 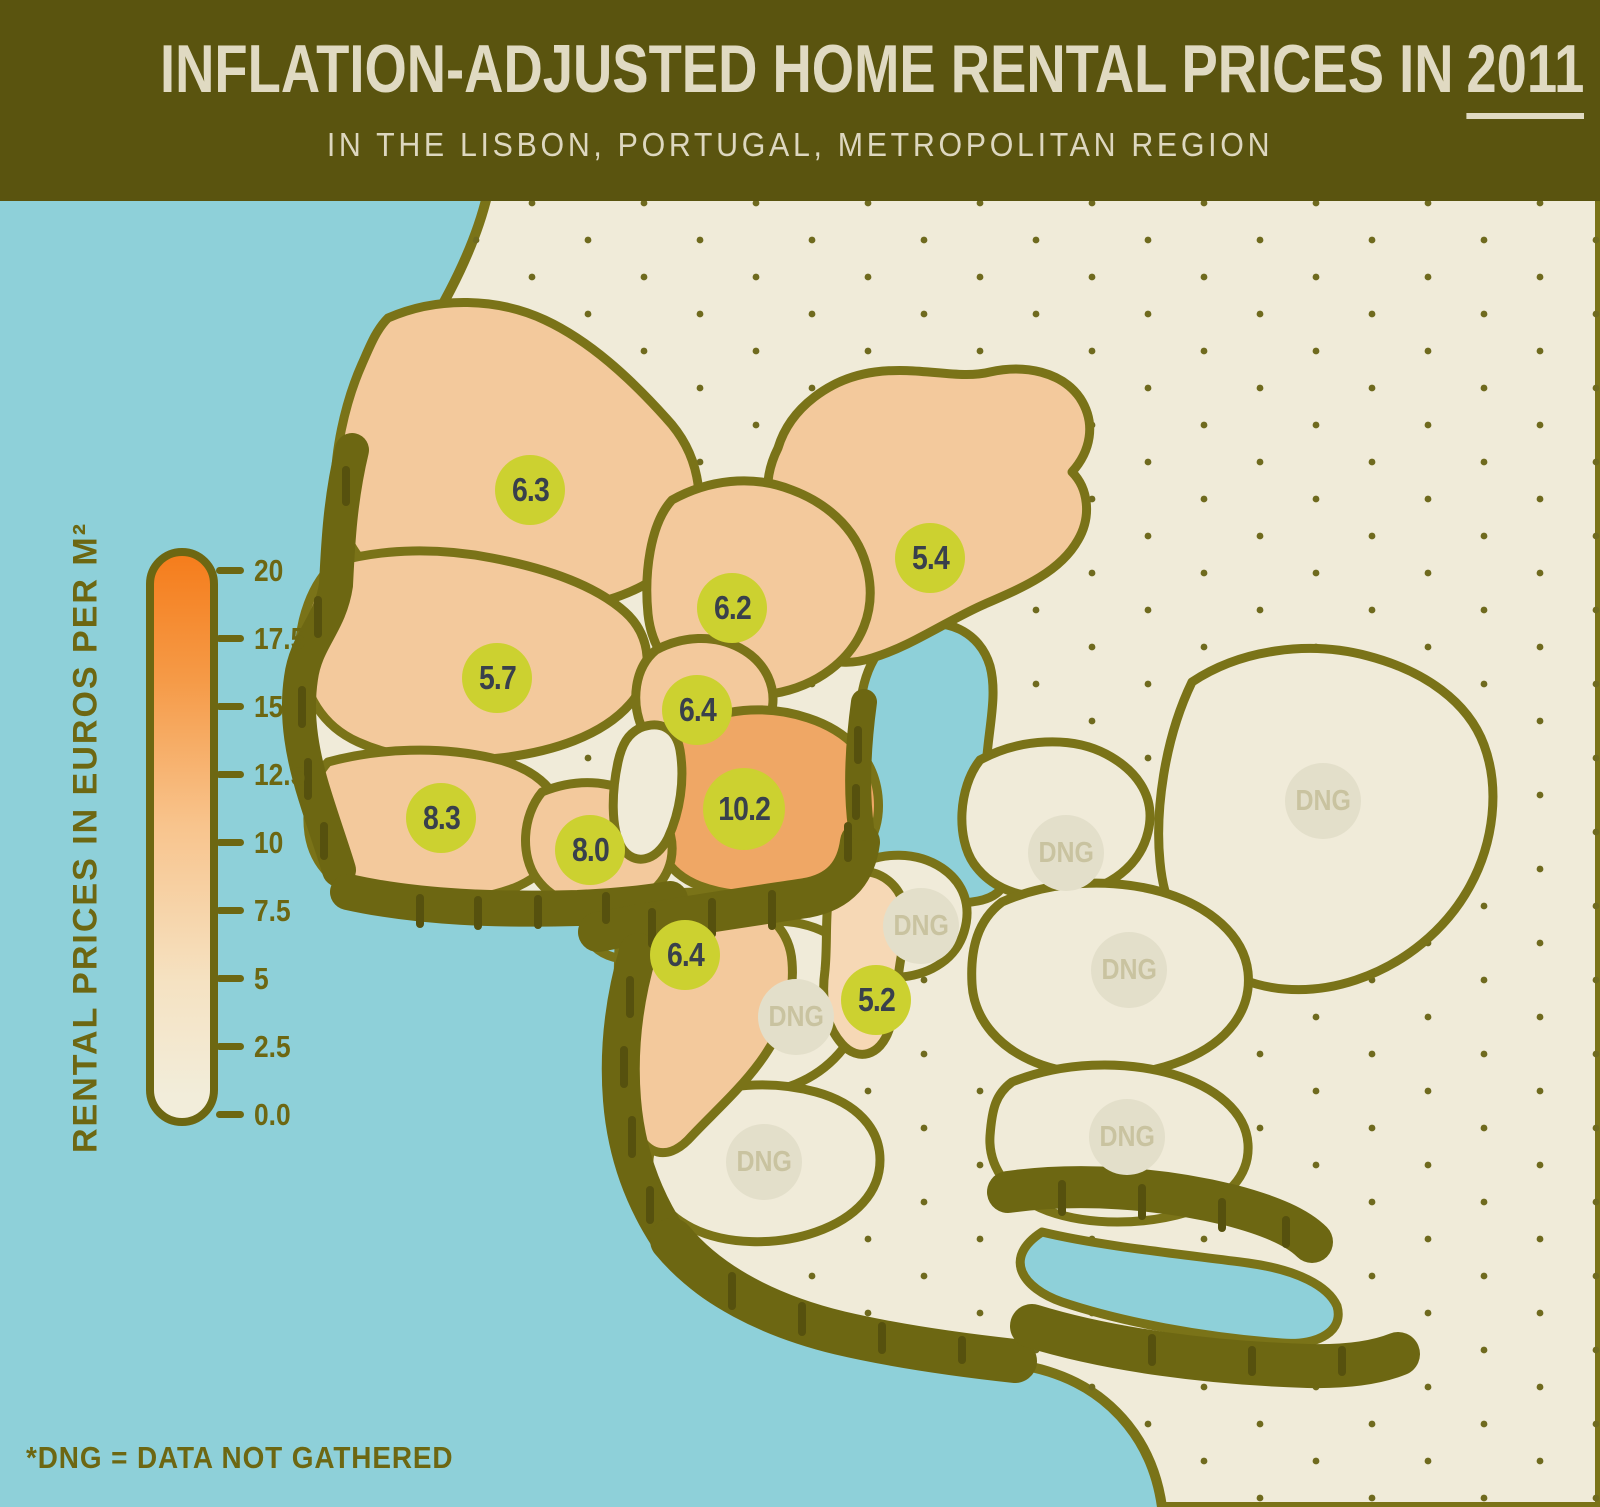 I want to click on dng-footnote: *DNG = DATA NOT GATHERED, so click(x=240, y=1457).